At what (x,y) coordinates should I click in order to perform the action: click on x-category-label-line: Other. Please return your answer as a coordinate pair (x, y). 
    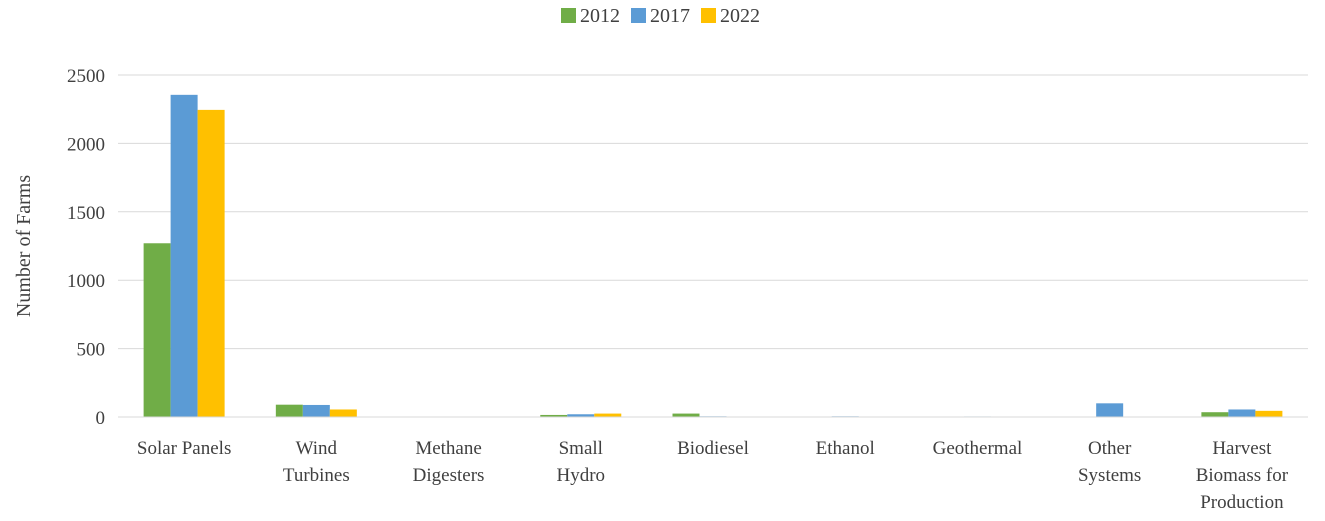
    Looking at the image, I should click on (1110, 448).